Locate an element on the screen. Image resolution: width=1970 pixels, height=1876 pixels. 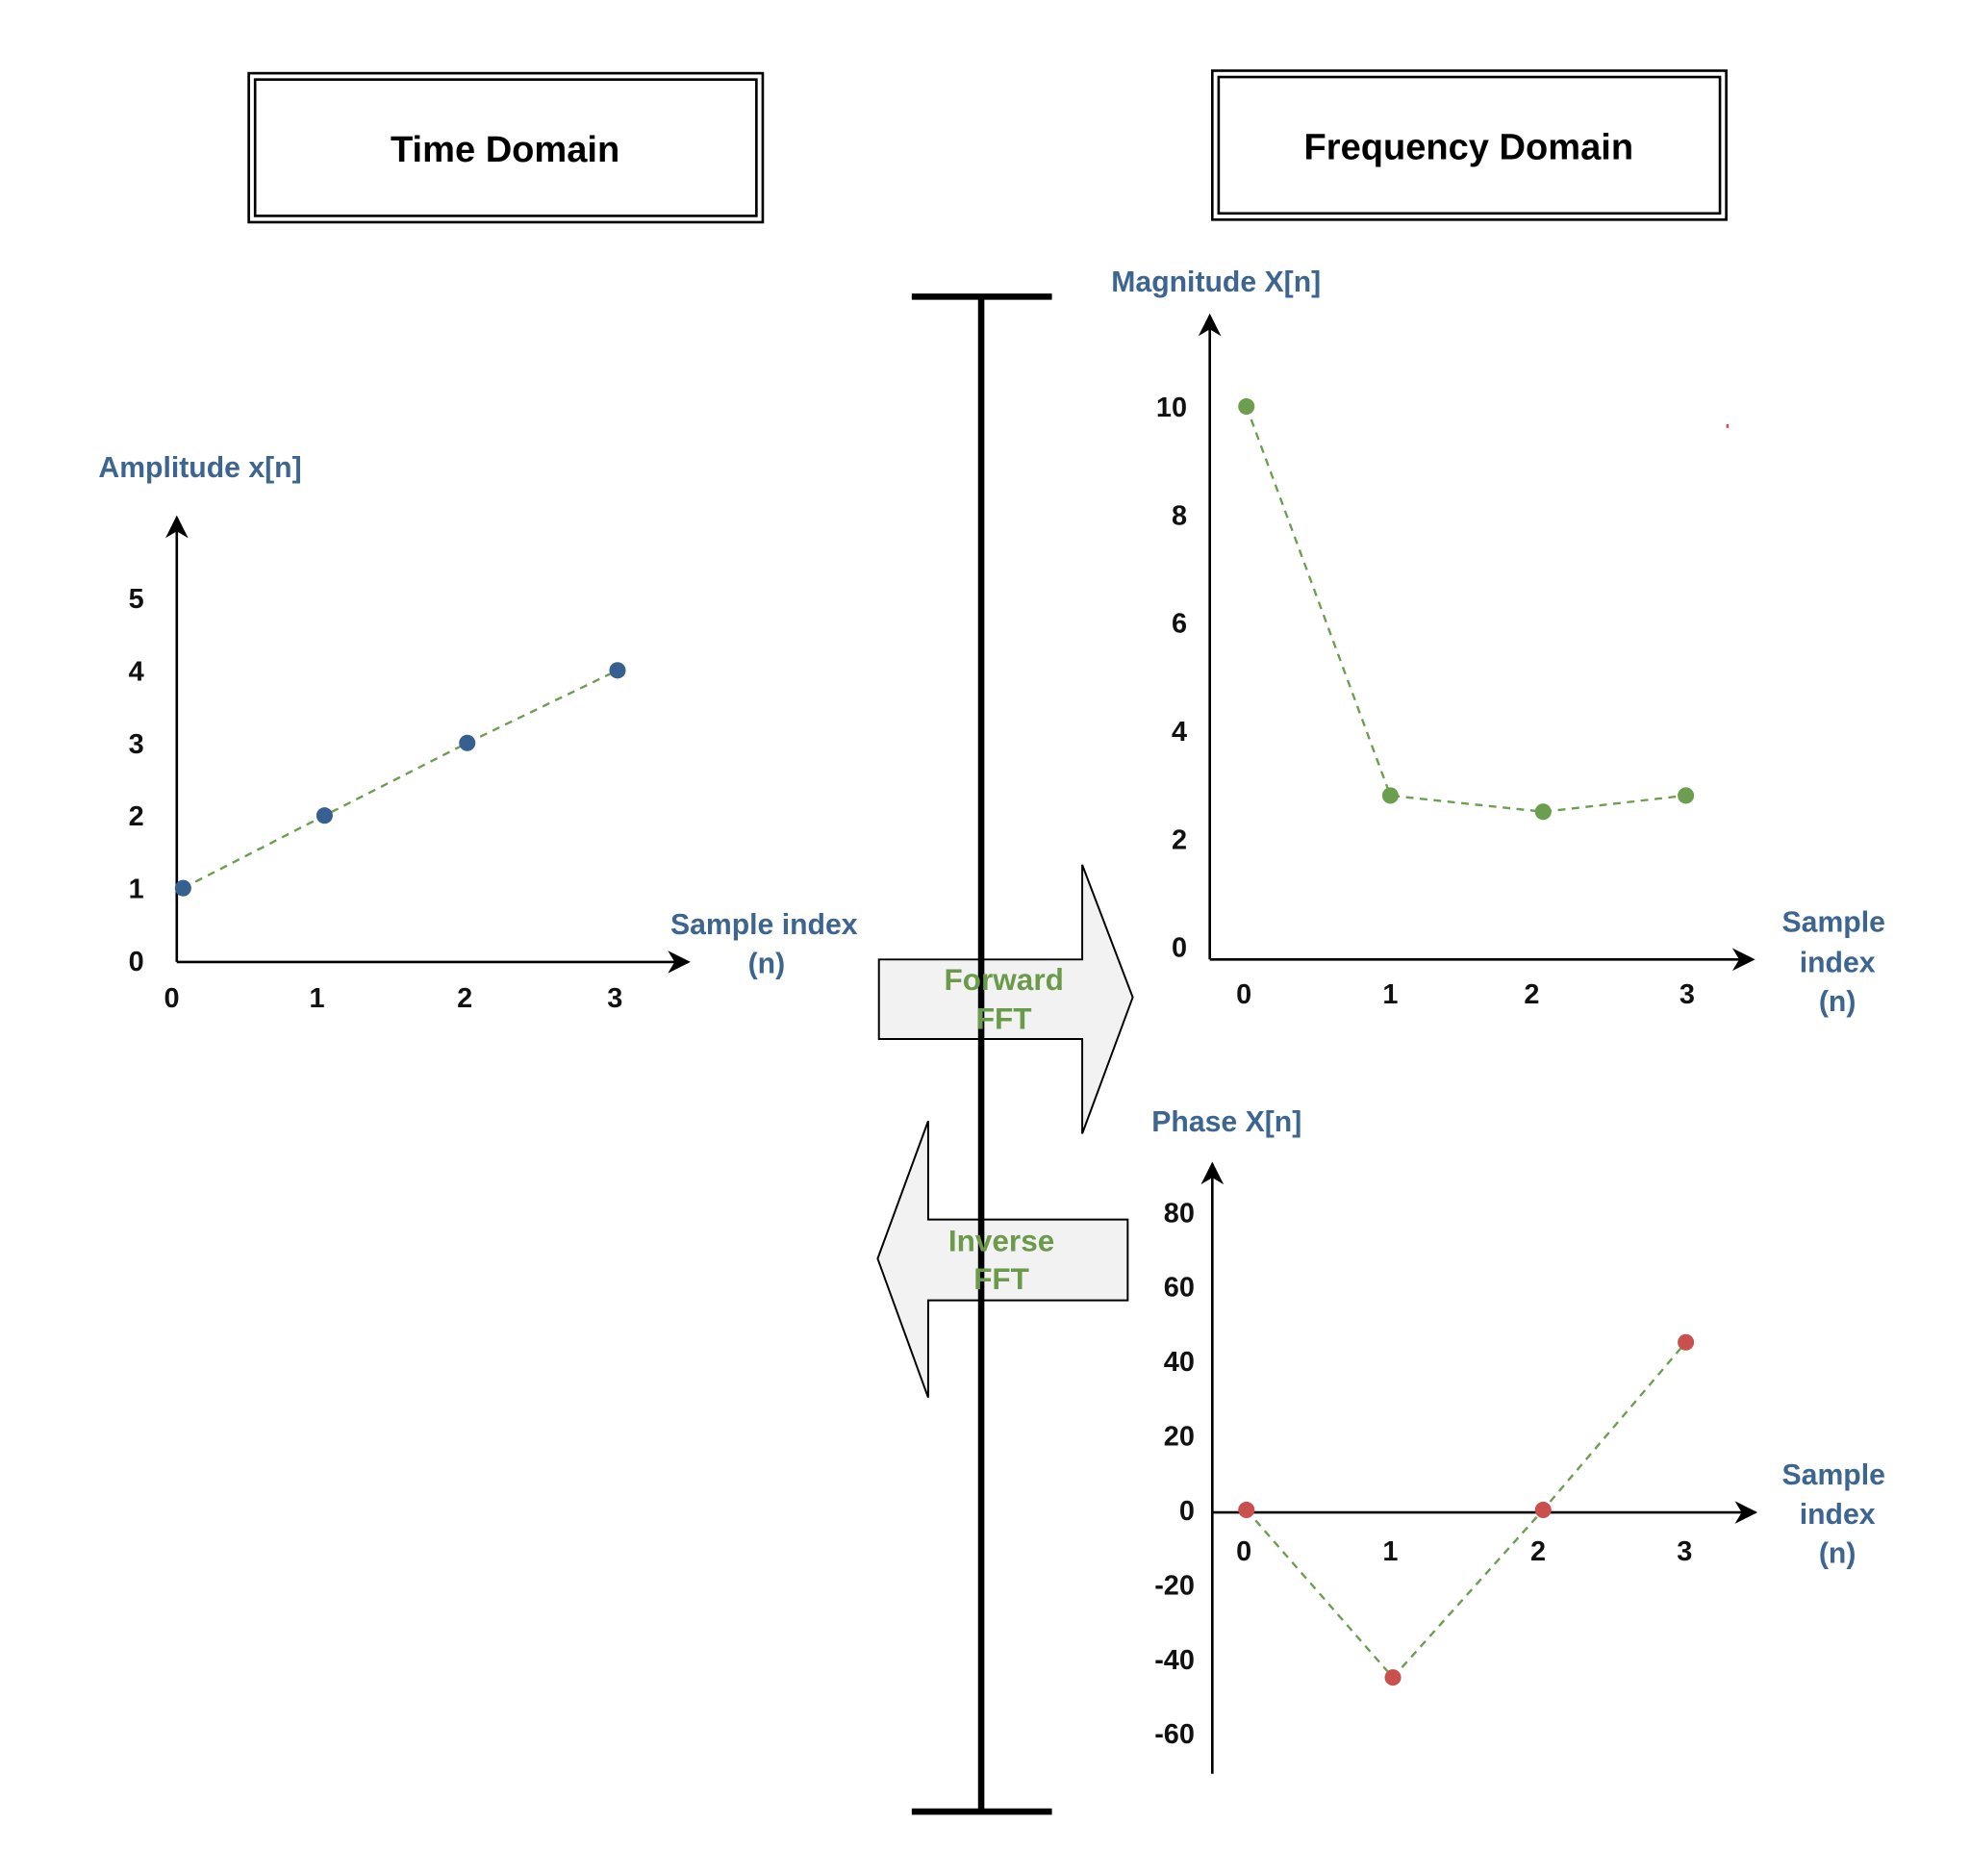
frequency-domain-title: Frequency Domain is located at coordinates (1469, 147).